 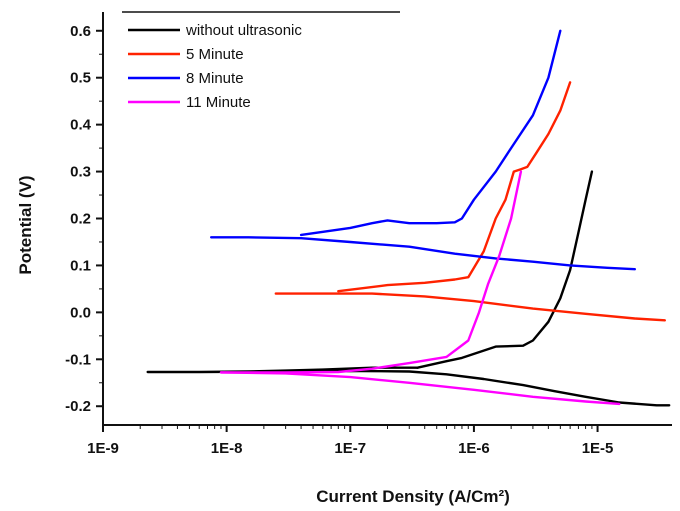 I want to click on y-tick-label: 0.3, so click(x=80, y=172).